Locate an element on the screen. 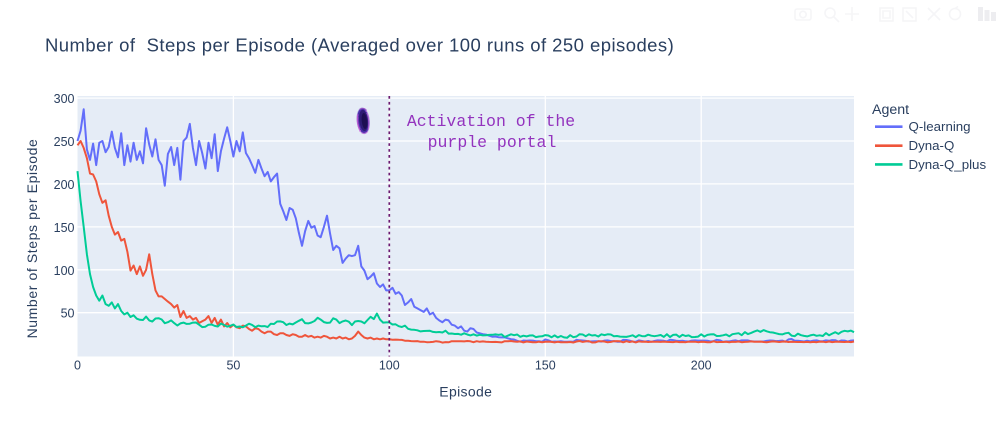 The image size is (1000, 438). svg-text: 250 is located at coordinates (64, 142).